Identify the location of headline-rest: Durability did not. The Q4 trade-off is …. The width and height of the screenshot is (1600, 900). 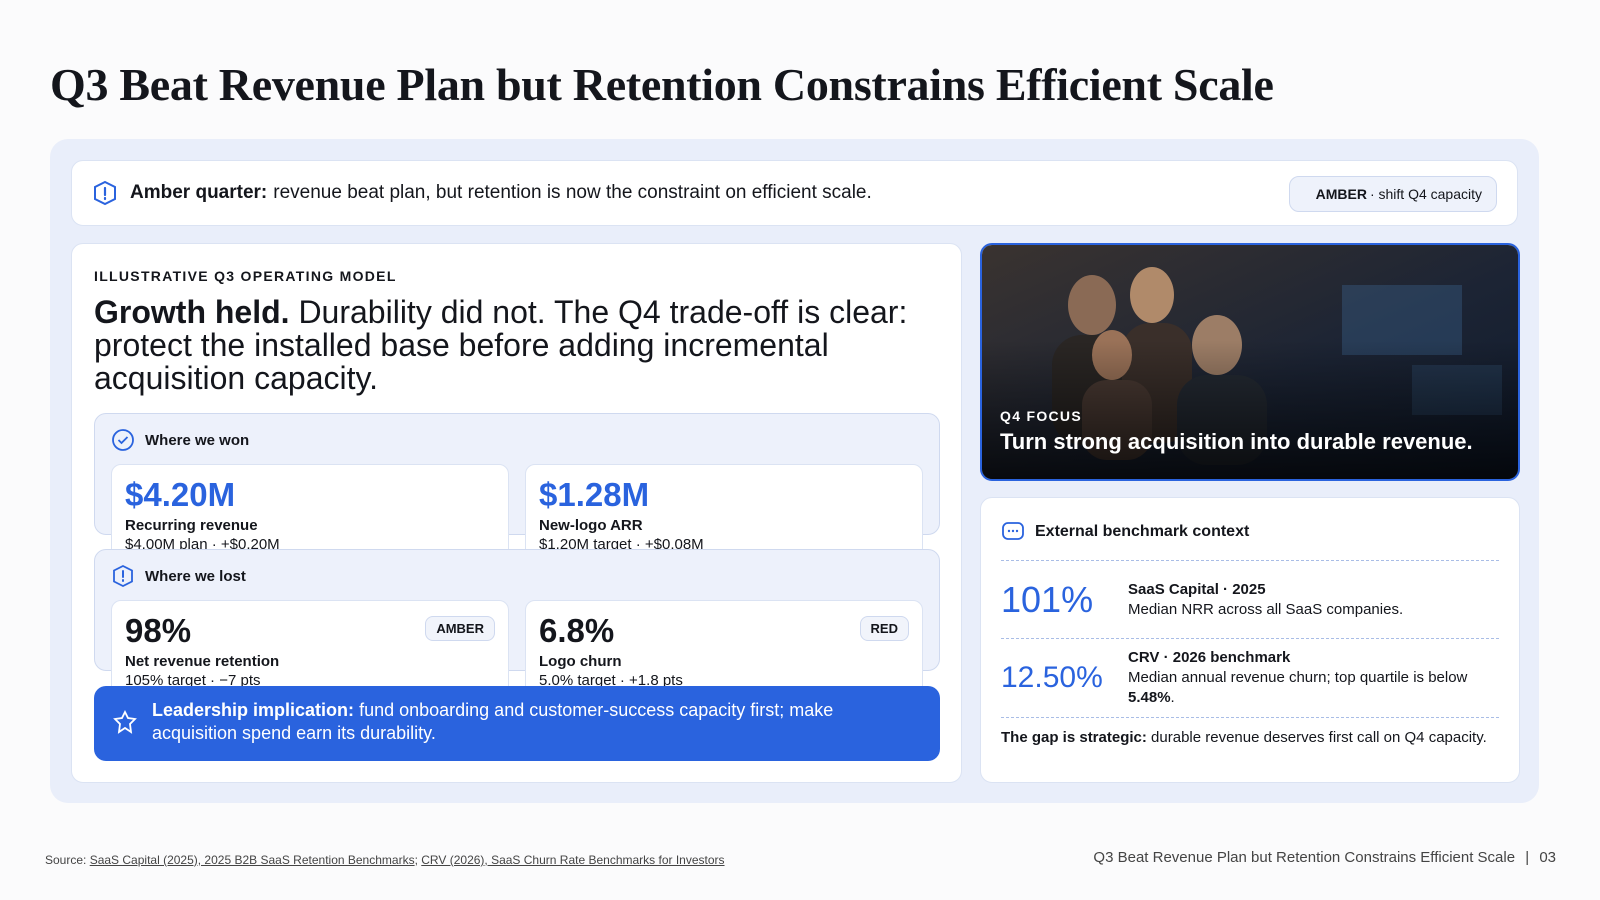
(501, 345).